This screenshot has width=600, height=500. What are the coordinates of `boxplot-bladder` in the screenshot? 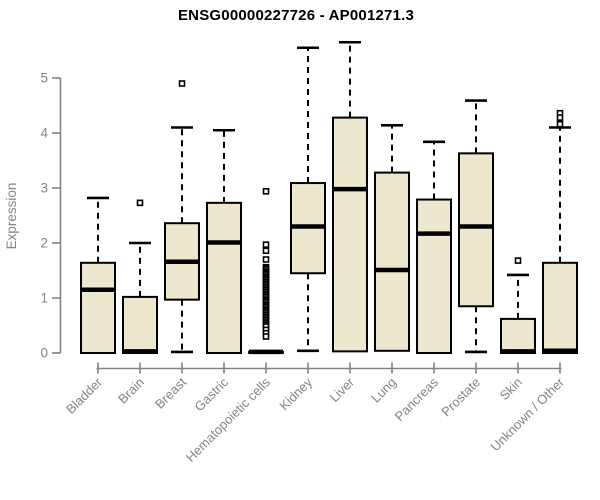 It's located at (98, 275).